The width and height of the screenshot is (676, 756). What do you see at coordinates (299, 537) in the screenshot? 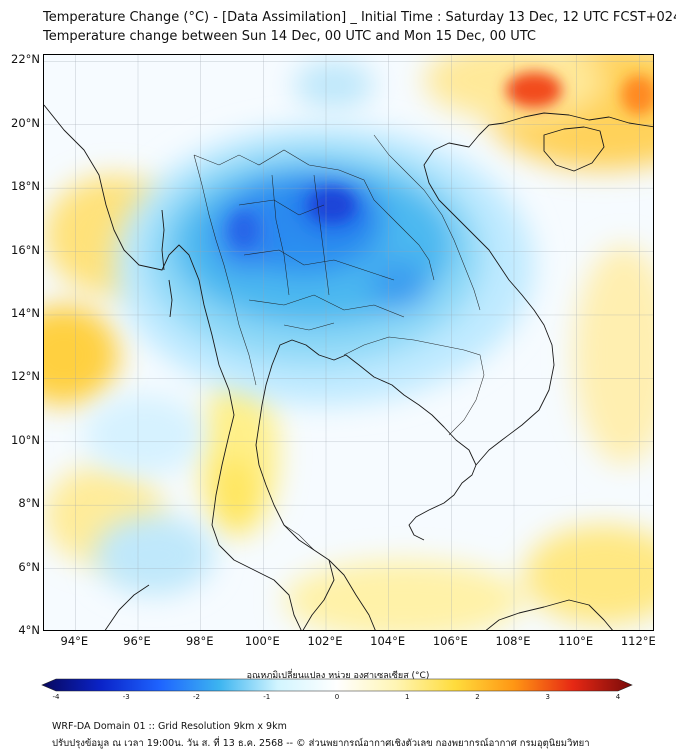
I see `border-malaysia-thailand` at bounding box center [299, 537].